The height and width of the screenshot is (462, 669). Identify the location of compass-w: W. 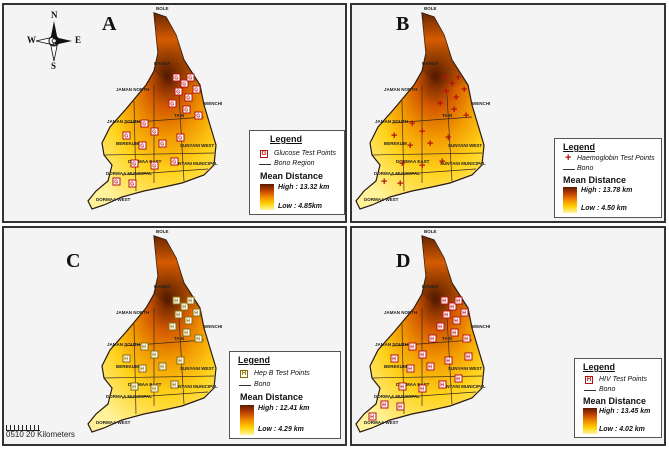
(31, 40).